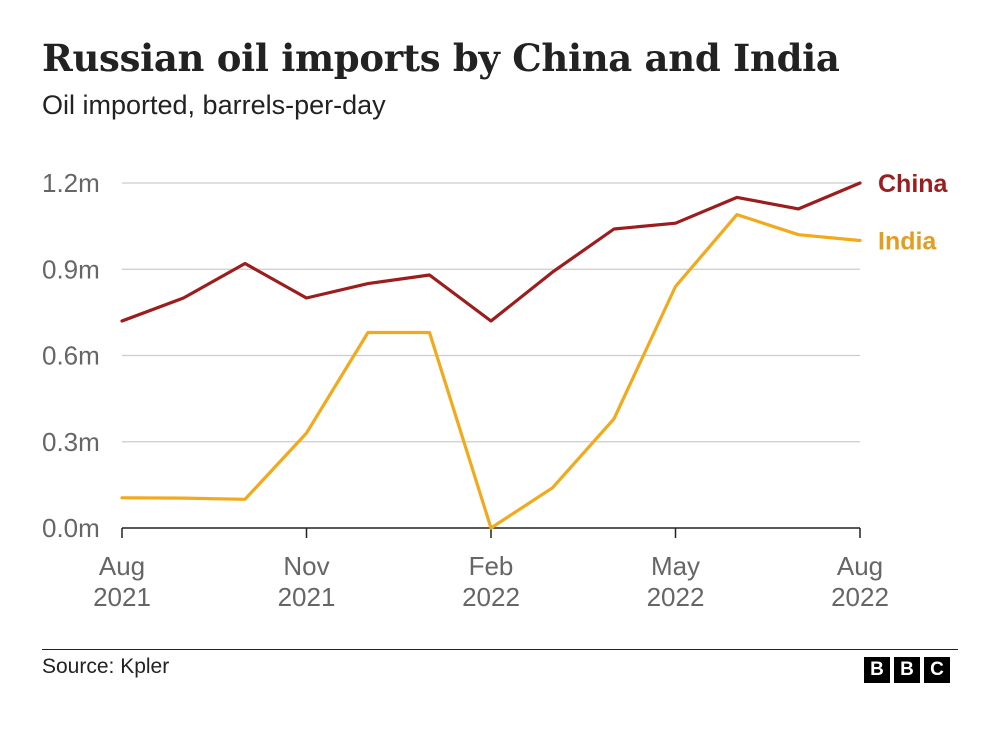 The image size is (1000, 731). I want to click on y-tick-label: 0.9m, so click(71, 269).